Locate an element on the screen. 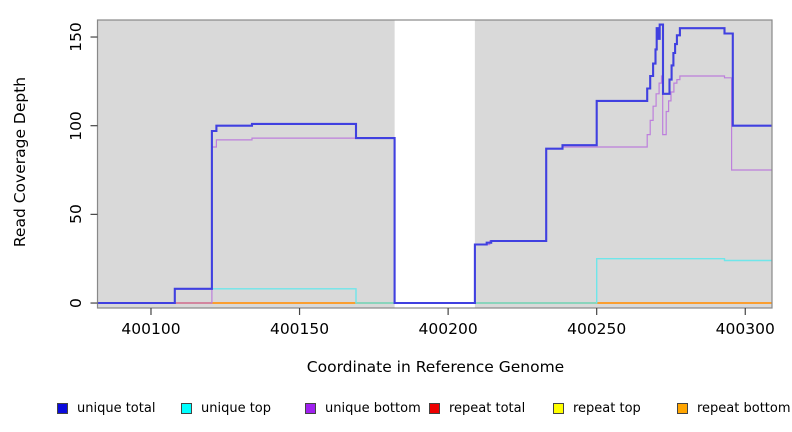 Image resolution: width=792 pixels, height=432 pixels. y-tick-label: 100 is located at coordinates (76, 125).